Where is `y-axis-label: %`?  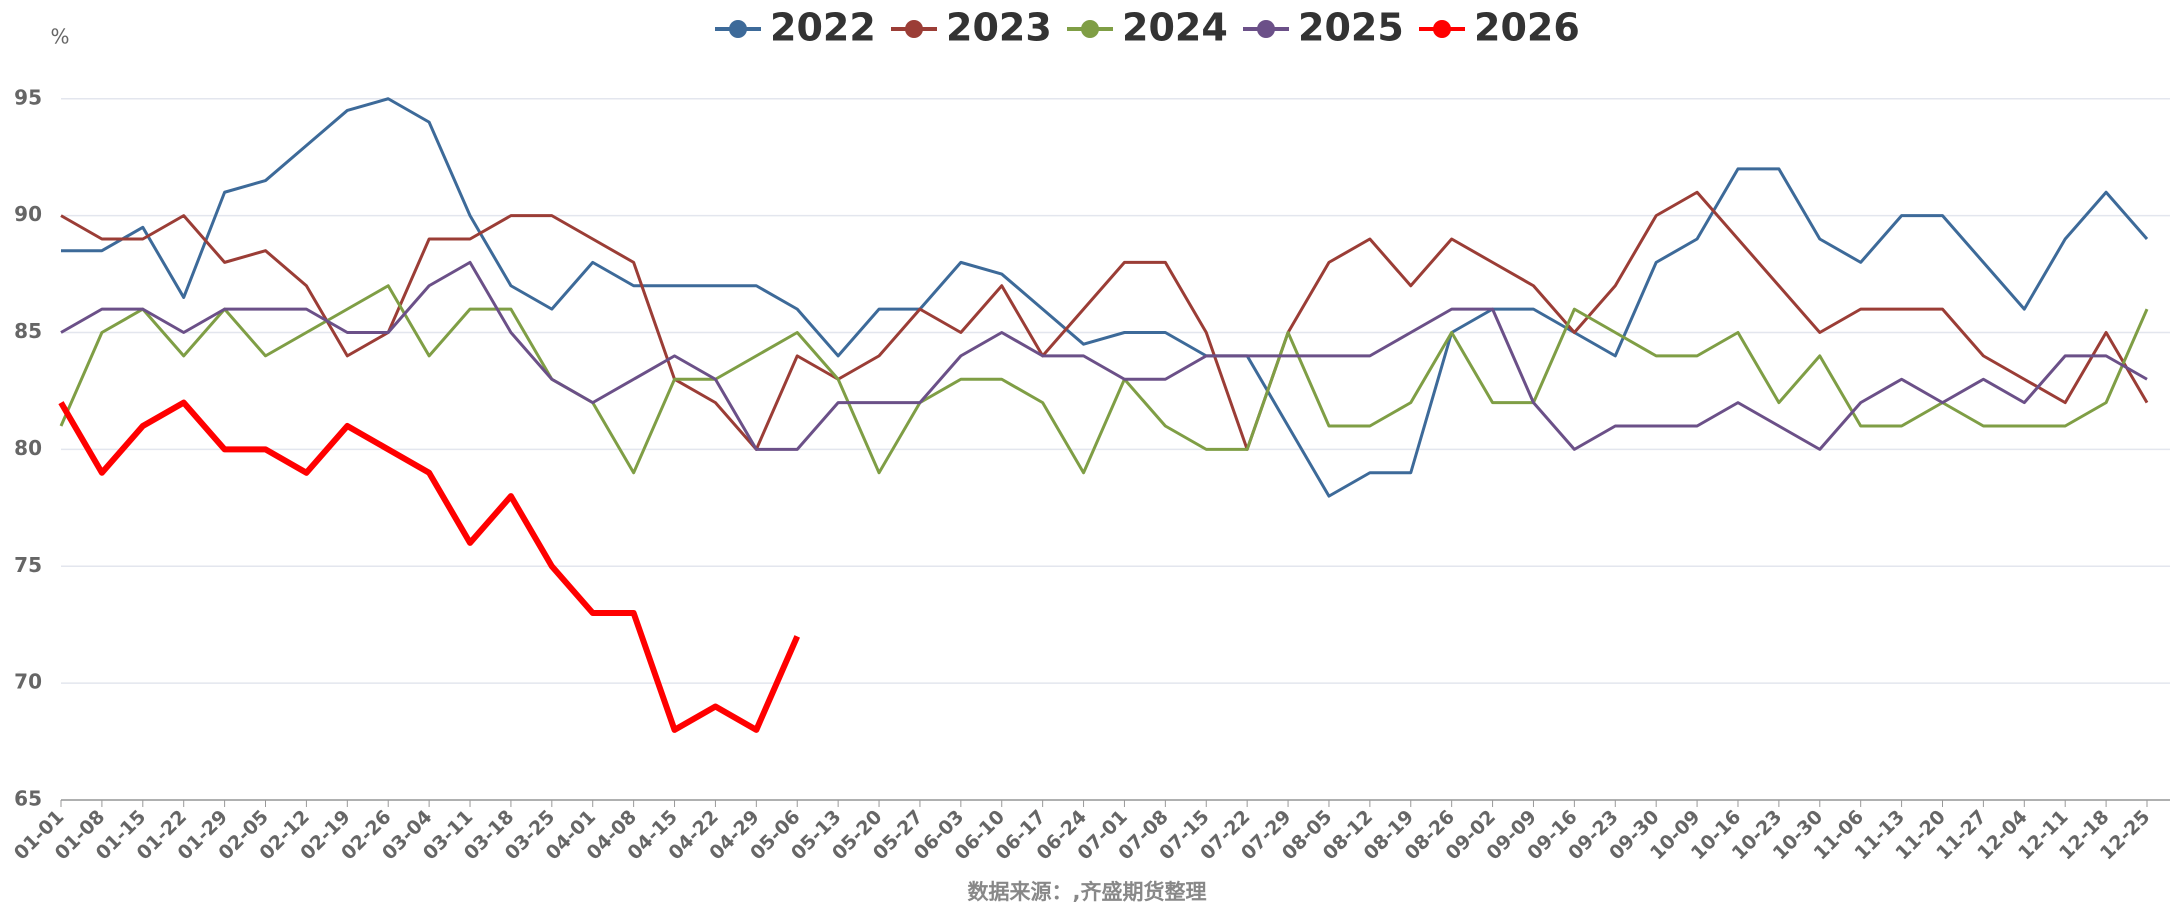
y-axis-label: % is located at coordinates (59, 37).